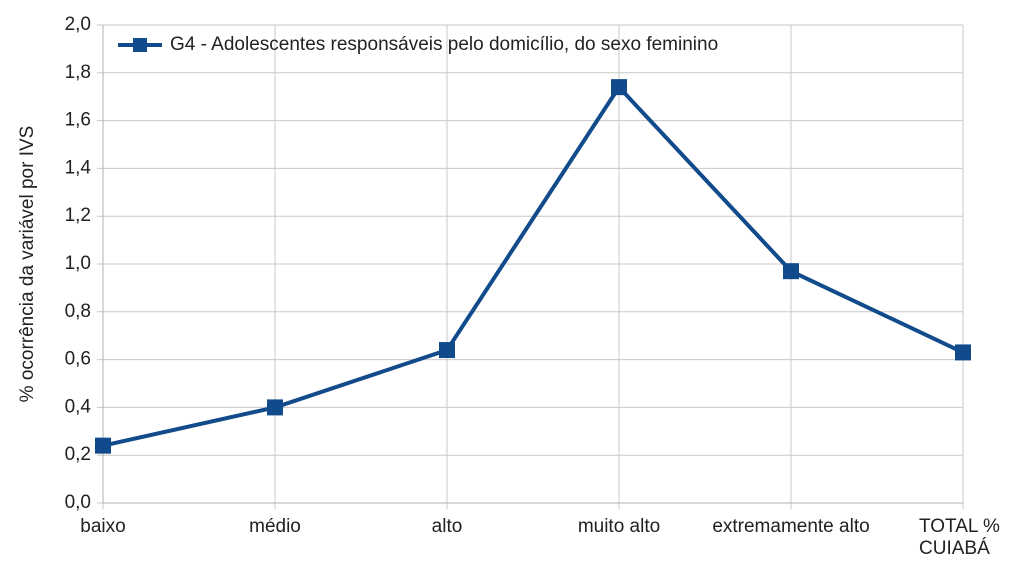 Image resolution: width=1009 pixels, height=569 pixels. Describe the element at coordinates (27, 264) in the screenshot. I see `y-axis-label: % ocorrência da variável por IVS` at that location.